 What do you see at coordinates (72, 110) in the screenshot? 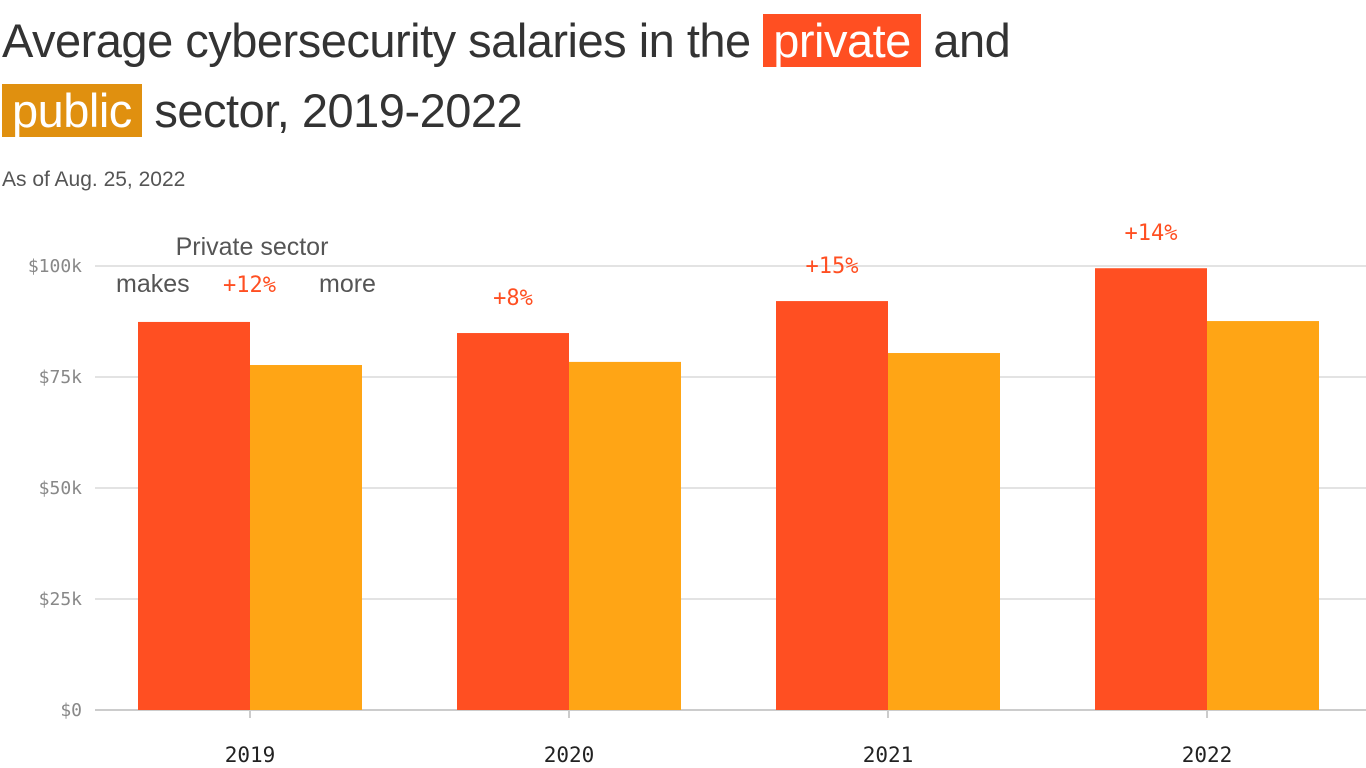
I see `title-public-highlight: public` at bounding box center [72, 110].